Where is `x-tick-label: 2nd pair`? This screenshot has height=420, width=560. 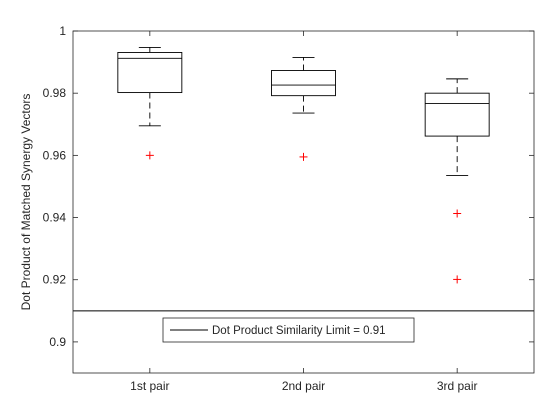 x-tick-label: 2nd pair is located at coordinates (303, 386).